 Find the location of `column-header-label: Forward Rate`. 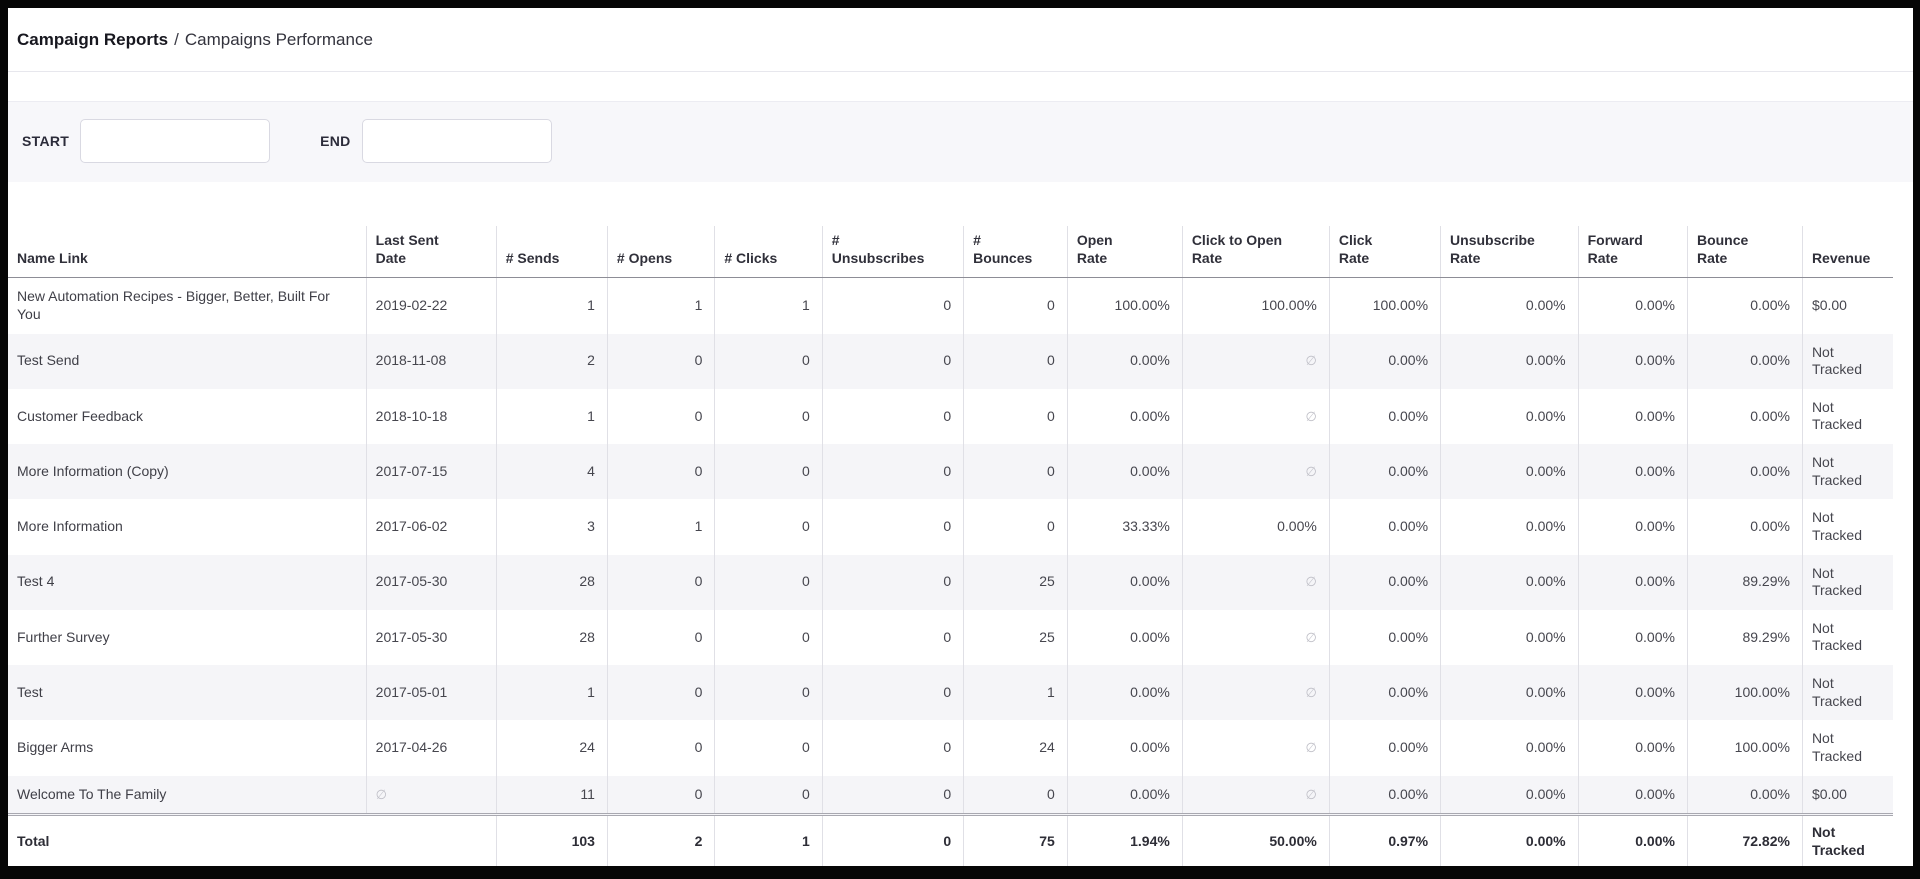

column-header-label: Forward Rate is located at coordinates (1615, 249).